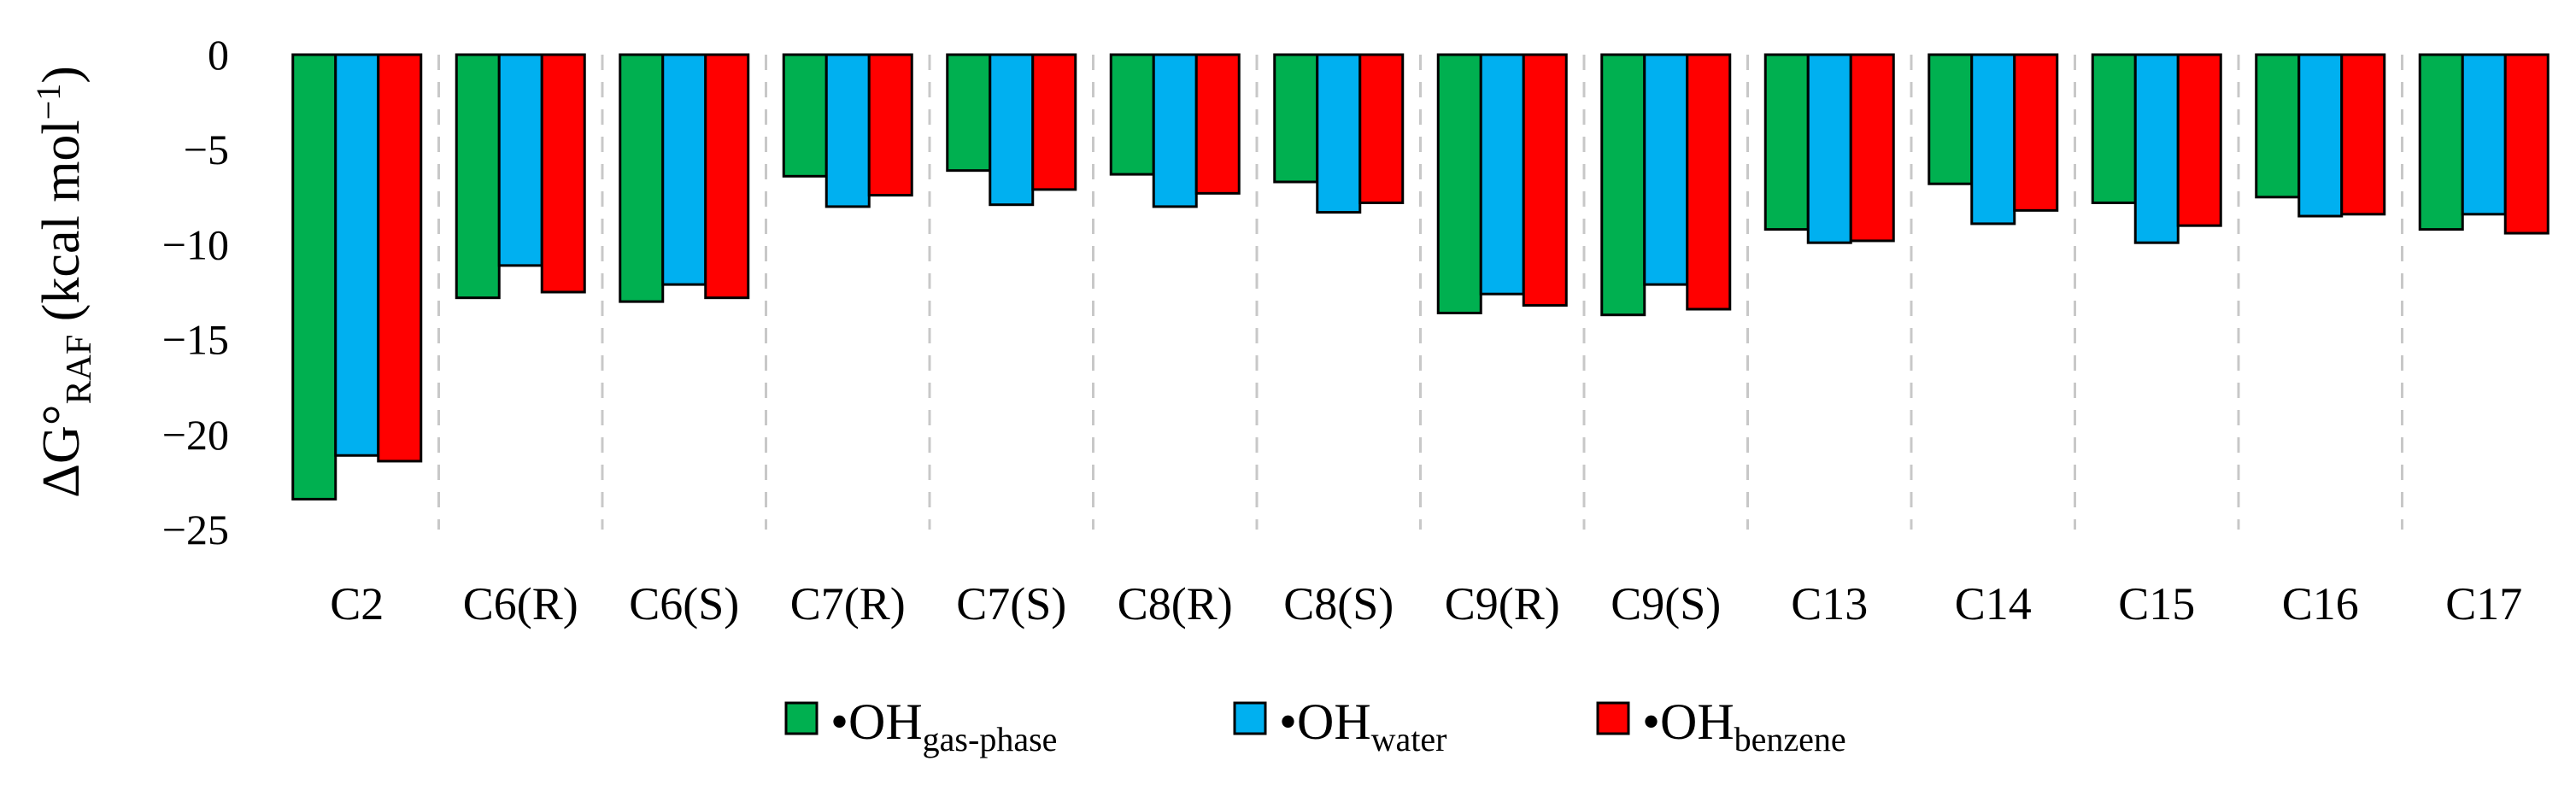 The width and height of the screenshot is (2576, 802). I want to click on y-tick-label: −10, so click(195, 244).